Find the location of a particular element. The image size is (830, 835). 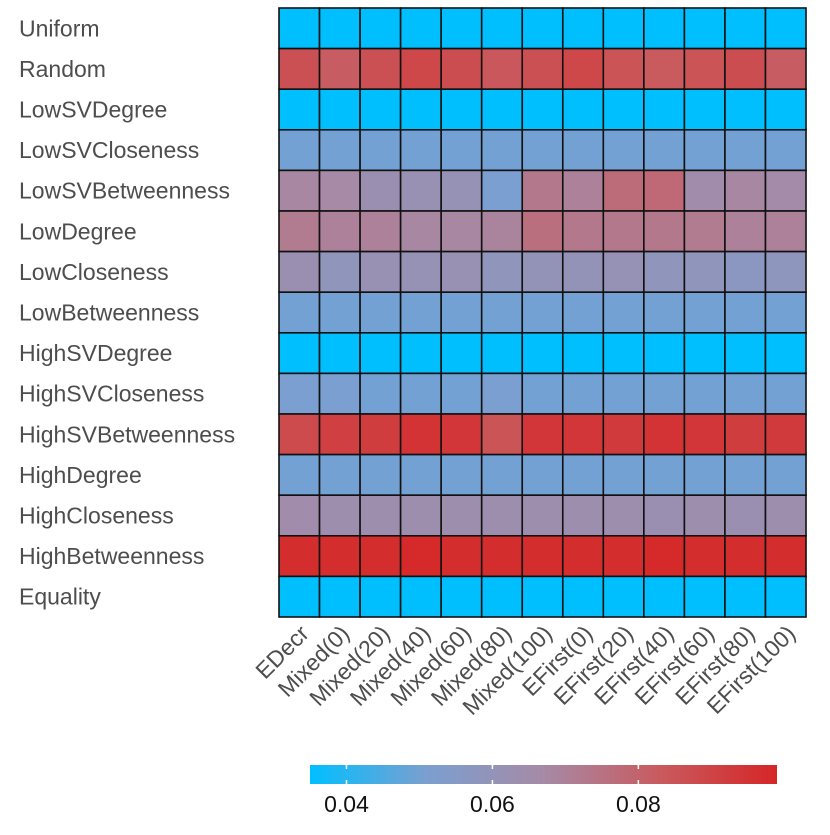

row-label: HighCloseness is located at coordinates (96, 516).